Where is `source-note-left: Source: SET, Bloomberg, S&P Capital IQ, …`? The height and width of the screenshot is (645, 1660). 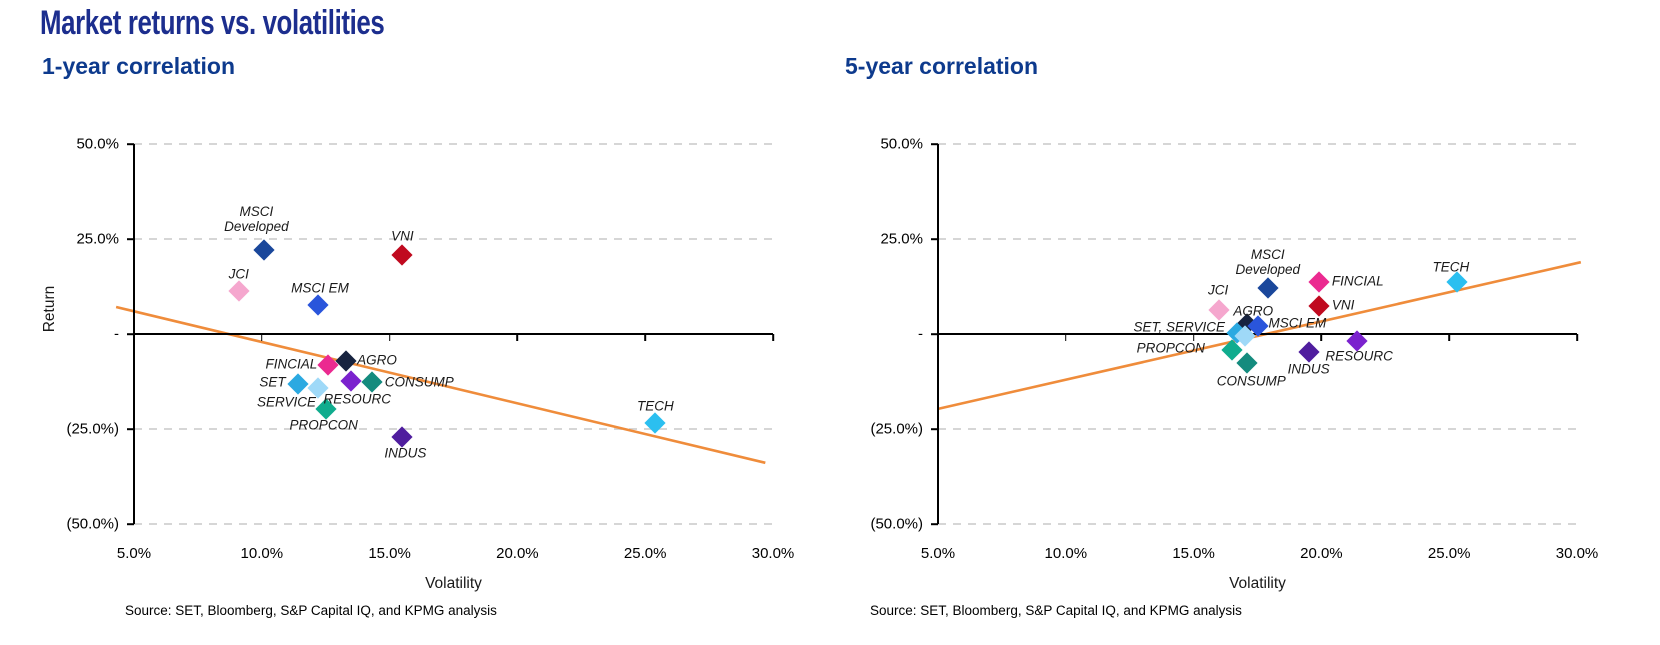
source-note-left: Source: SET, Bloomberg, S&P Capital IQ, … is located at coordinates (311, 610).